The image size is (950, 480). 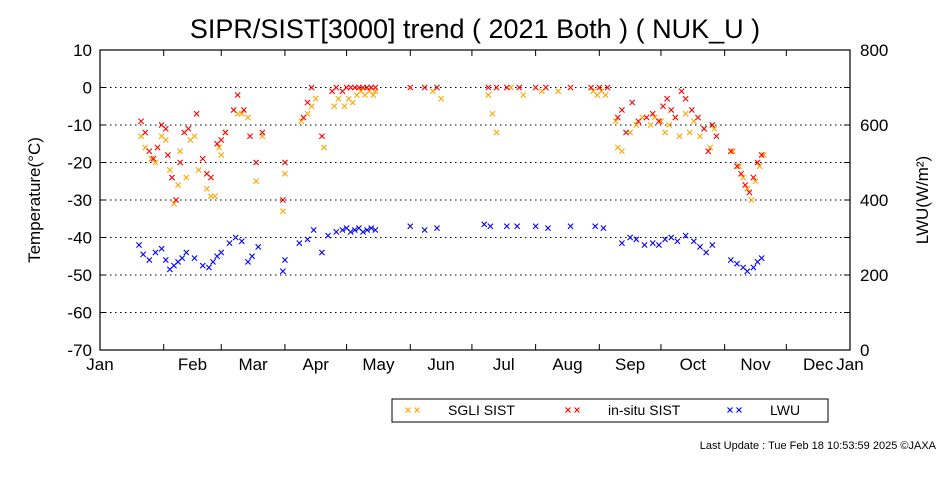 I want to click on y-tick-label: -20, so click(x=79, y=163).